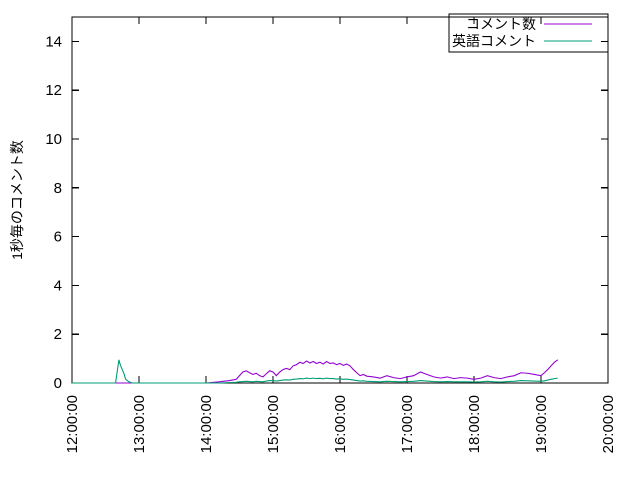  What do you see at coordinates (58, 383) in the screenshot?
I see `y-tick-label: 0` at bounding box center [58, 383].